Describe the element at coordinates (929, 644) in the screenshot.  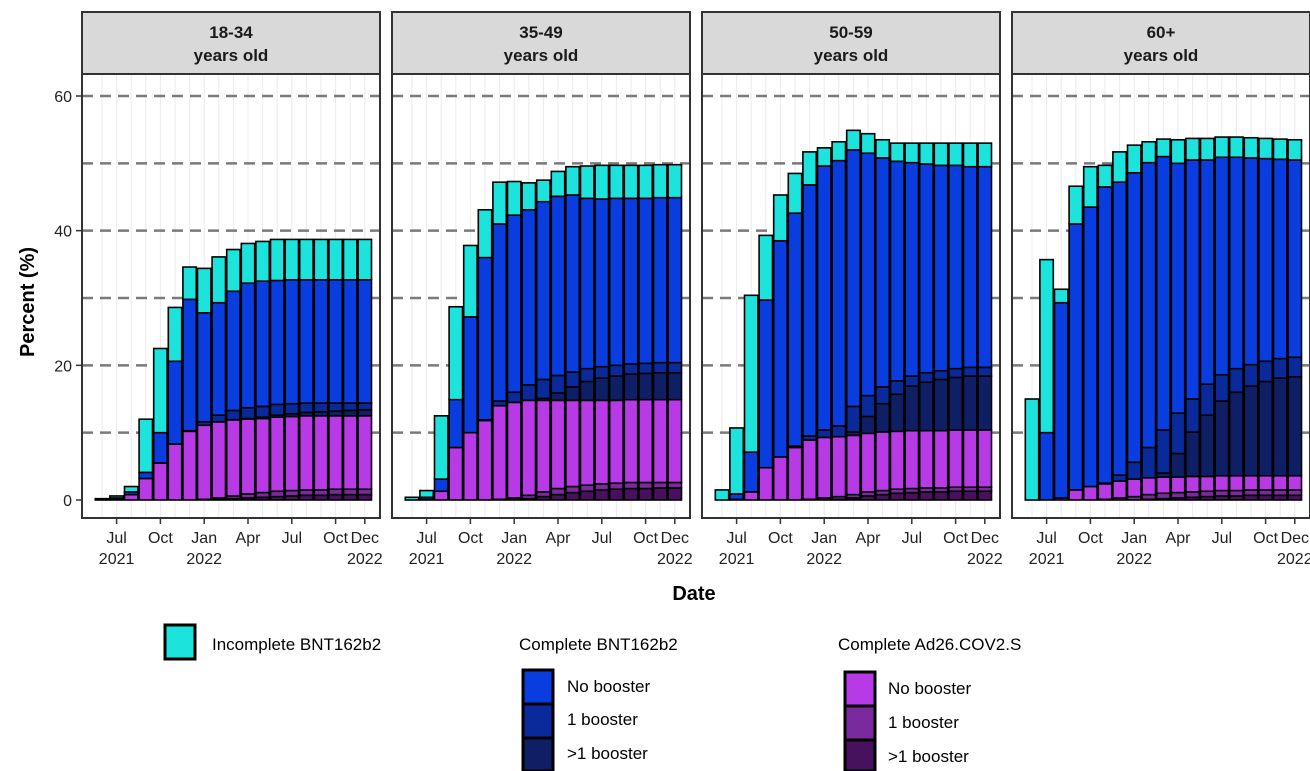
I see `legend-title-ad26: Complete Ad26.COV2.S` at that location.